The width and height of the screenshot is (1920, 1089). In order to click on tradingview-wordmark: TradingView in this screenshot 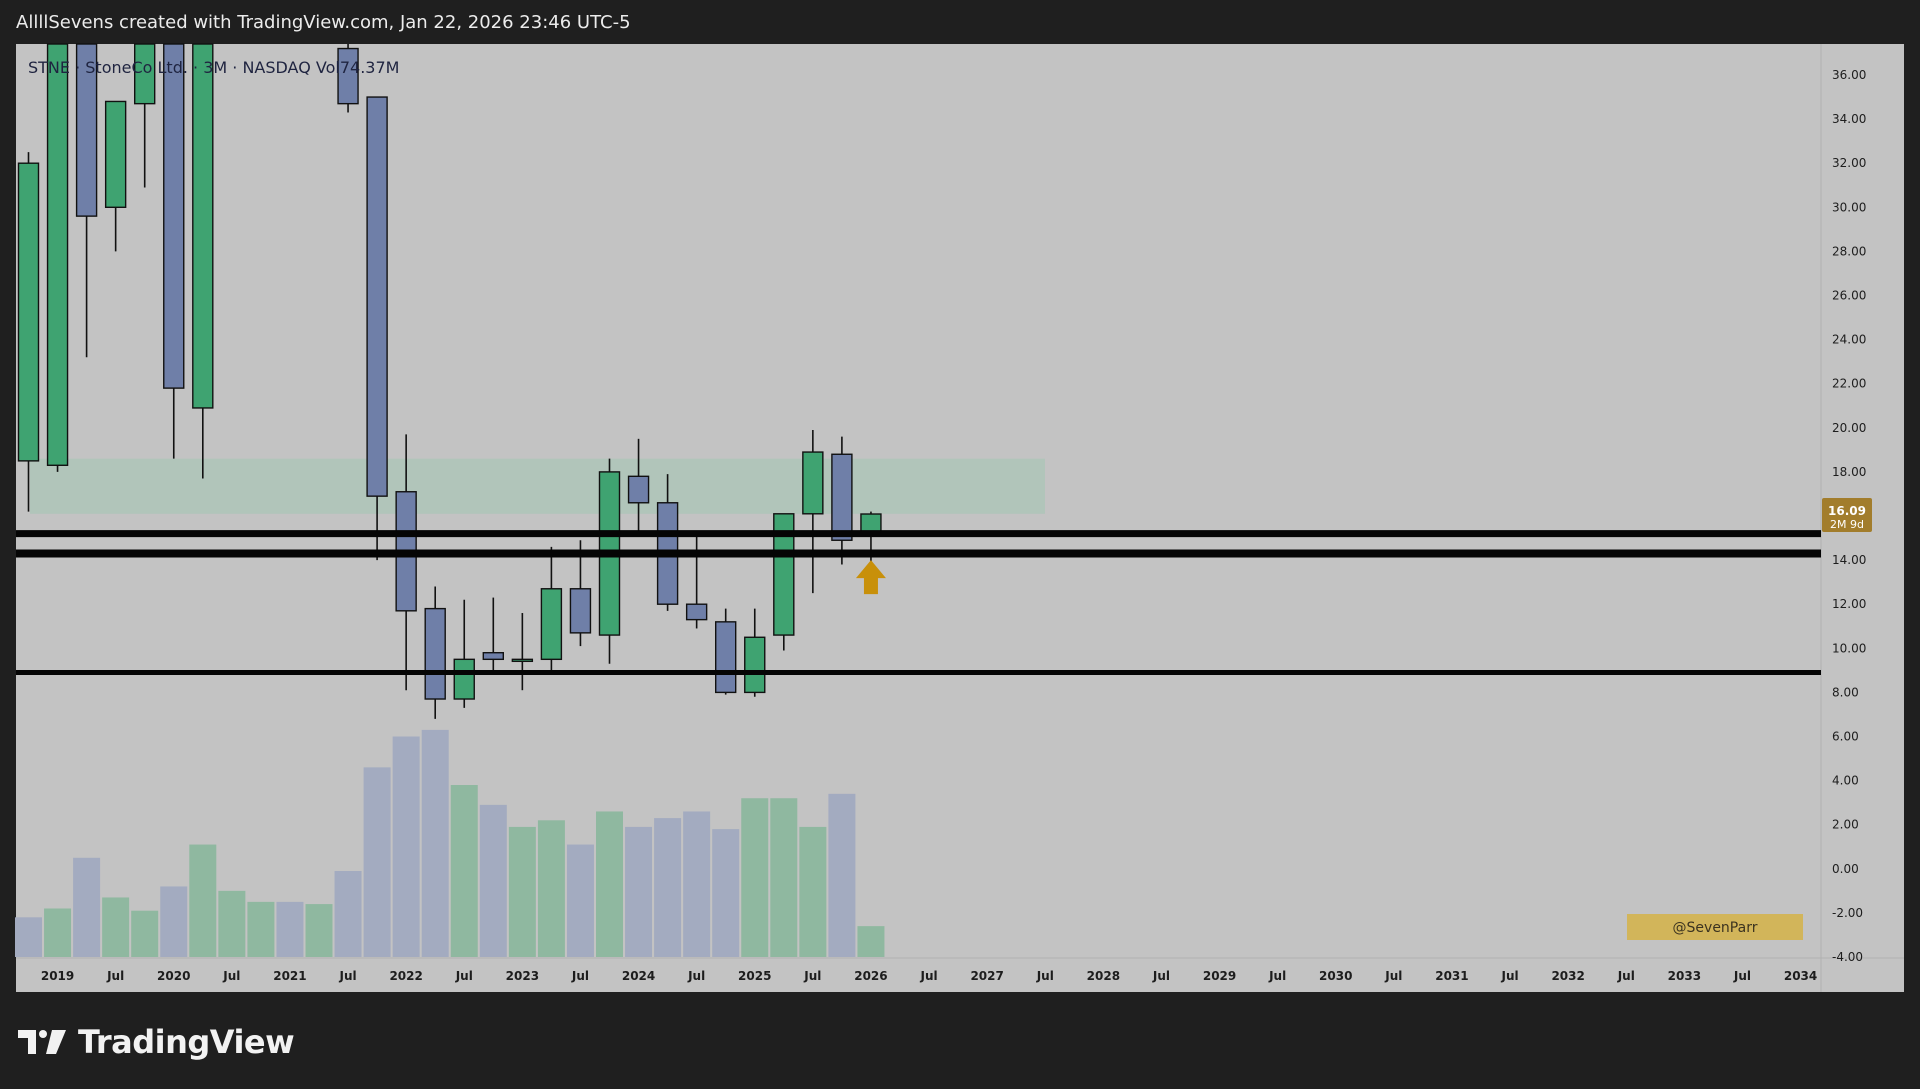, I will do `click(186, 1042)`.